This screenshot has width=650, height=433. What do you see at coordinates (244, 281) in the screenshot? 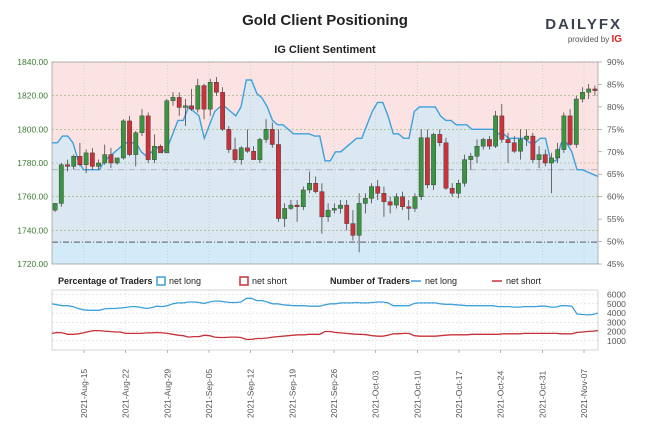
I see `legend-pct-short-swatch` at bounding box center [244, 281].